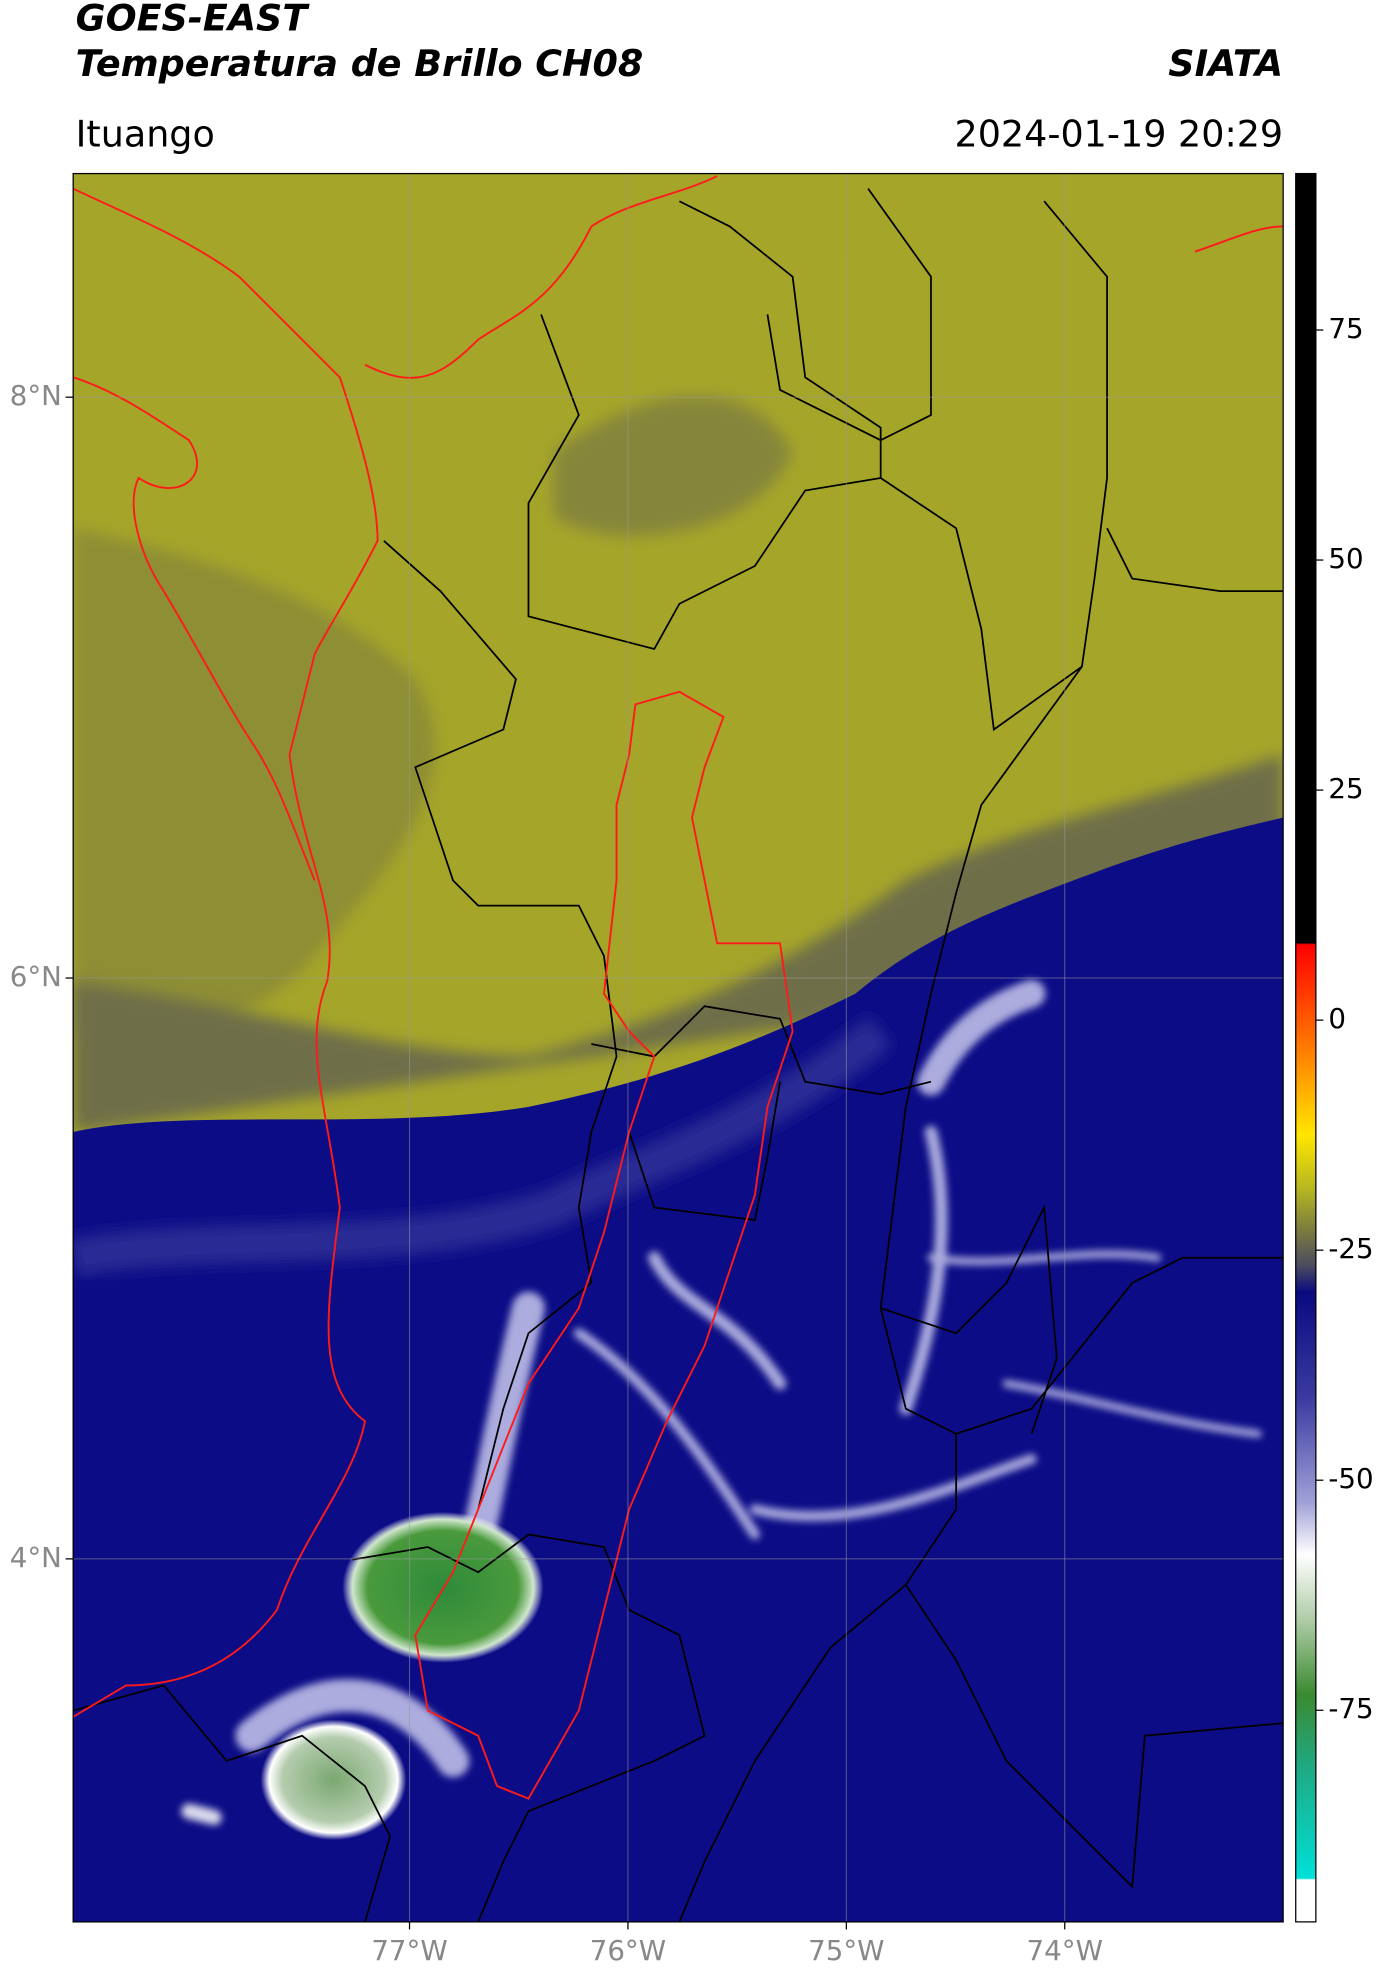  I want to click on x-tick-label: 76°W, so click(628, 1950).